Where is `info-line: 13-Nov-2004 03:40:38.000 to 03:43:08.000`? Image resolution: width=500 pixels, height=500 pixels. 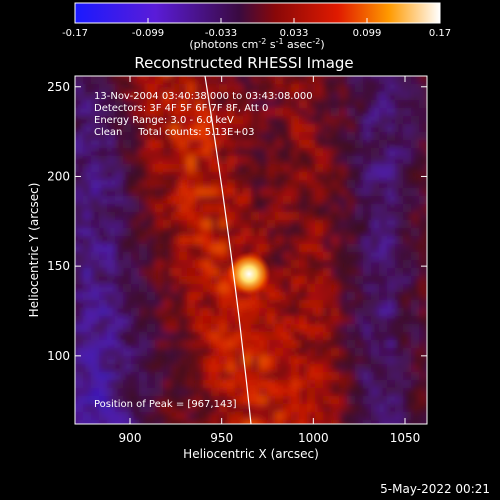 info-line: 13-Nov-2004 03:40:38.000 to 03:43:08.000 is located at coordinates (203, 96).